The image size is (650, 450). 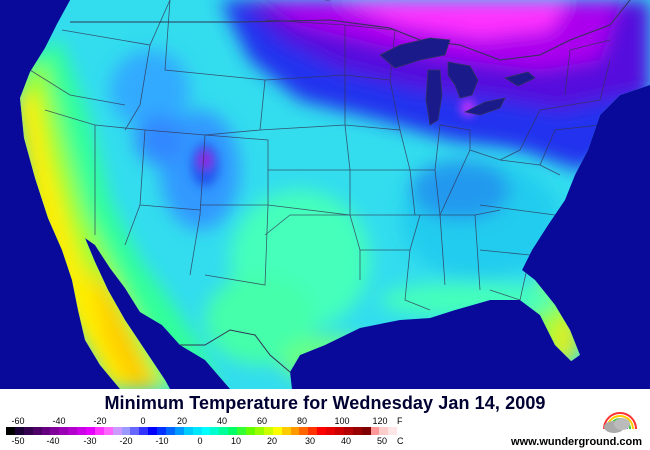 What do you see at coordinates (310, 441) in the screenshot?
I see `c-tick-label: 30` at bounding box center [310, 441].